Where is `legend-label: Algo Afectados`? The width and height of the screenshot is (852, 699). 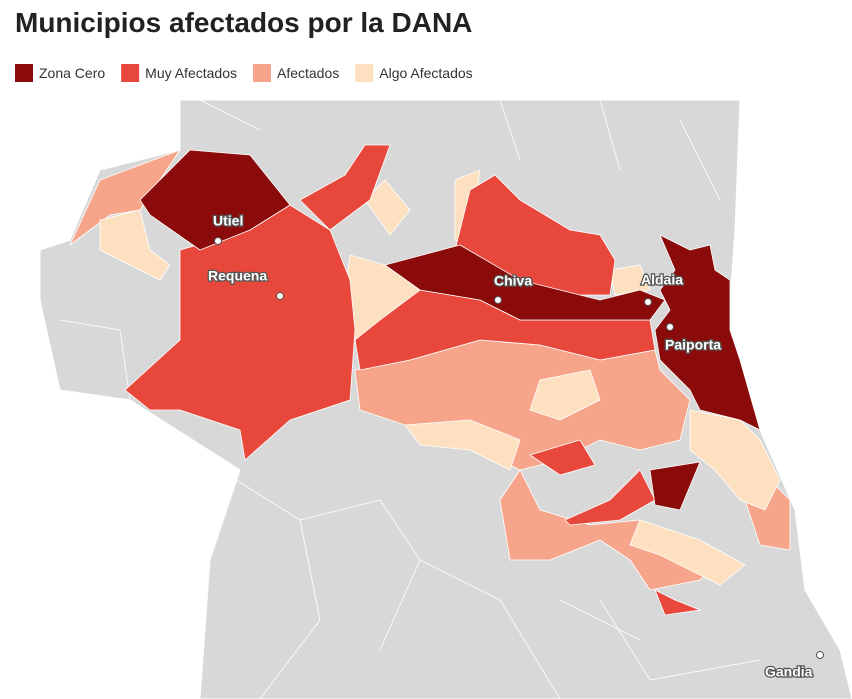 legend-label: Algo Afectados is located at coordinates (425, 73).